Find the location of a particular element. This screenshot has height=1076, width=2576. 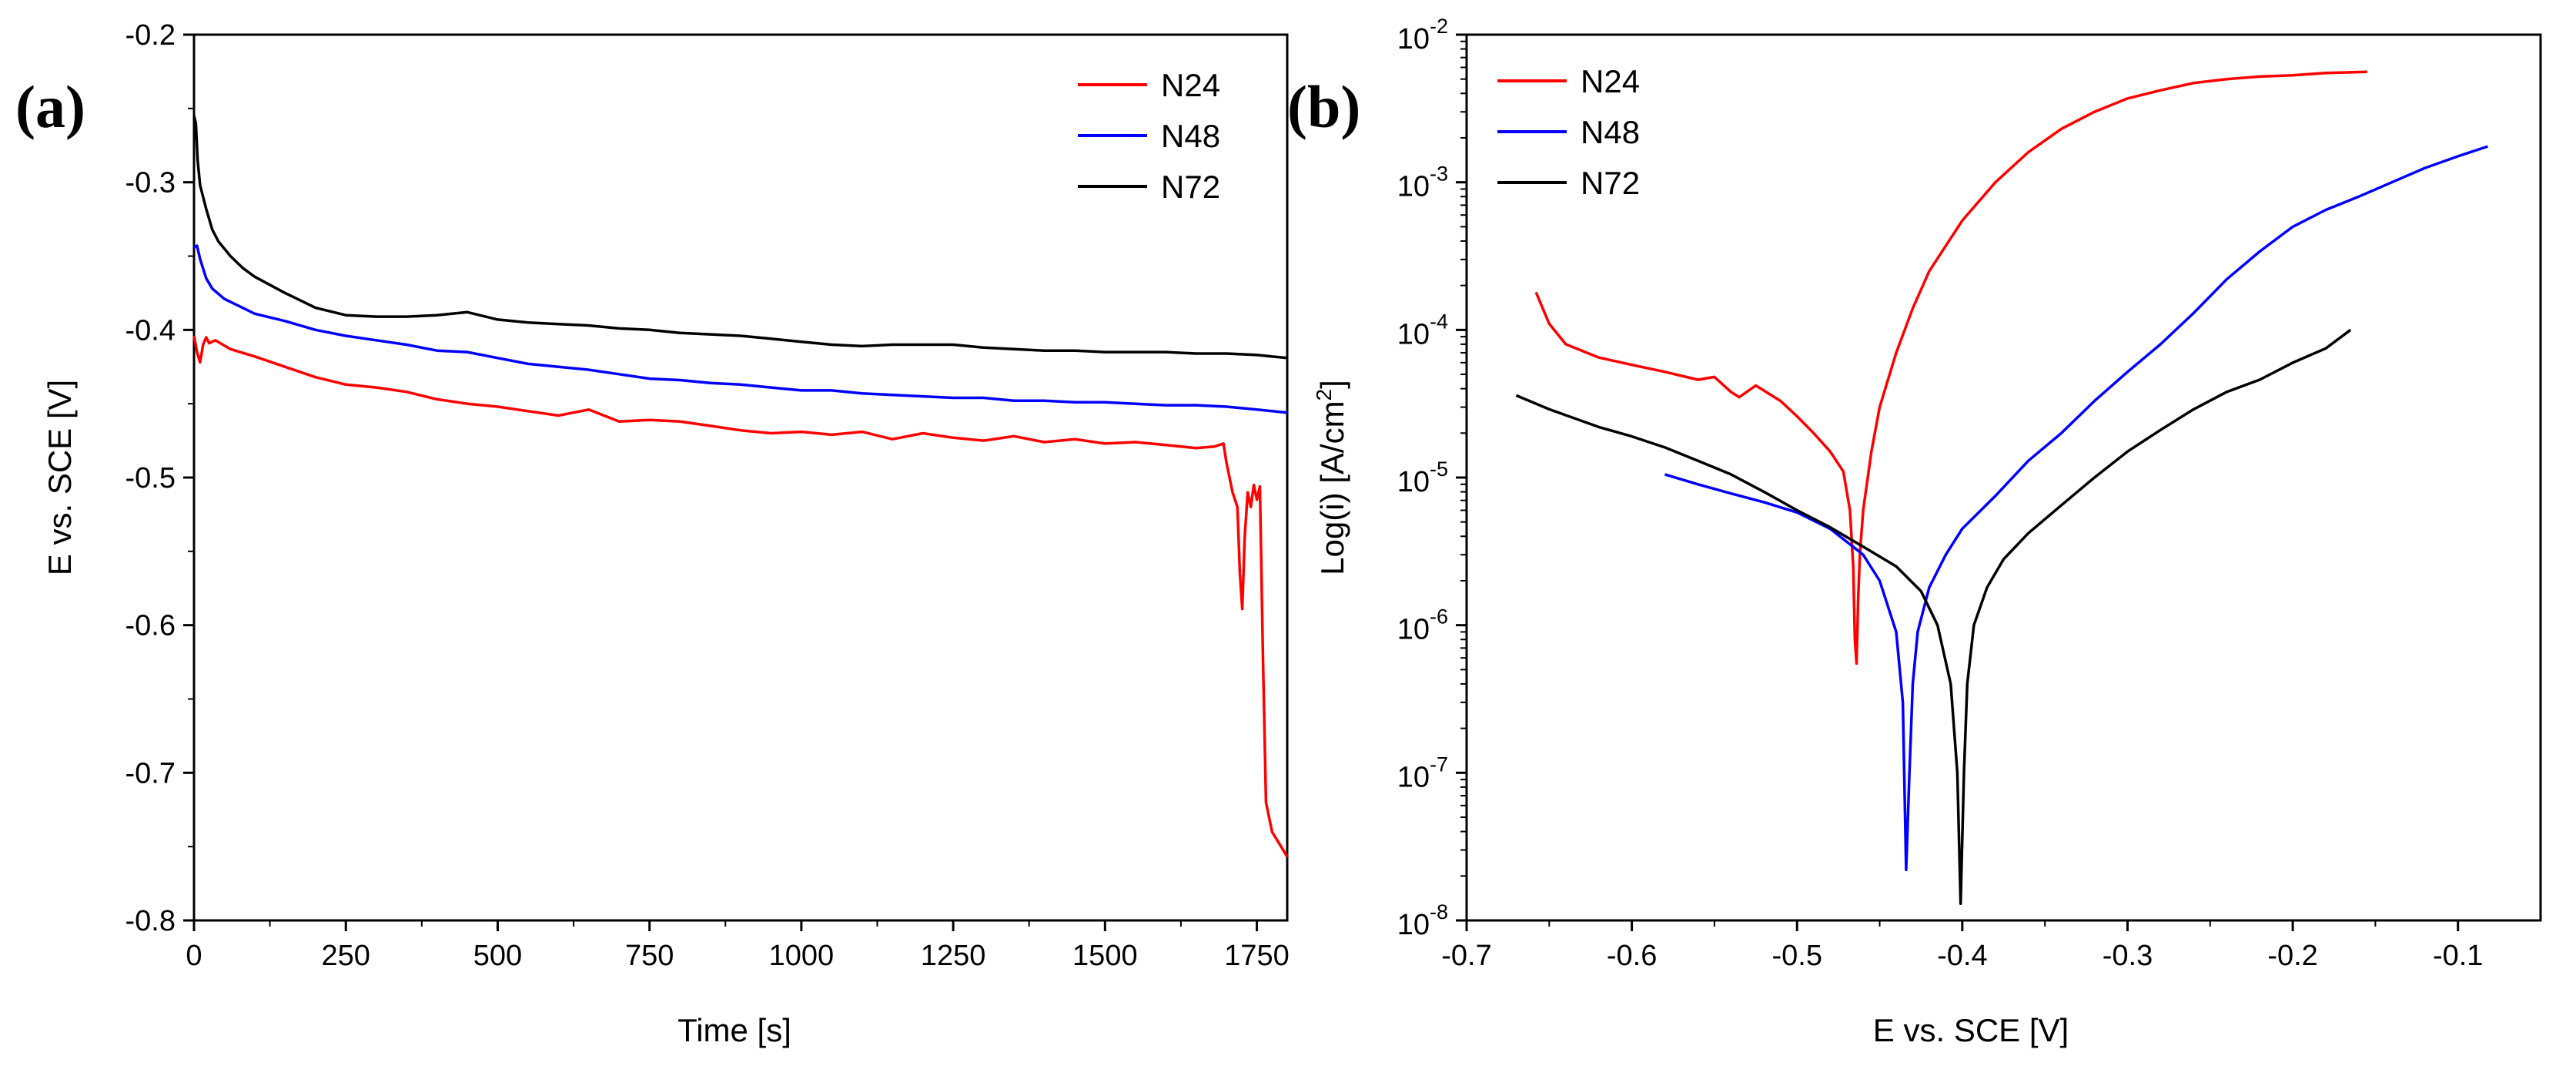

y-tick-label: 10⁻³ is located at coordinates (1423, 183).